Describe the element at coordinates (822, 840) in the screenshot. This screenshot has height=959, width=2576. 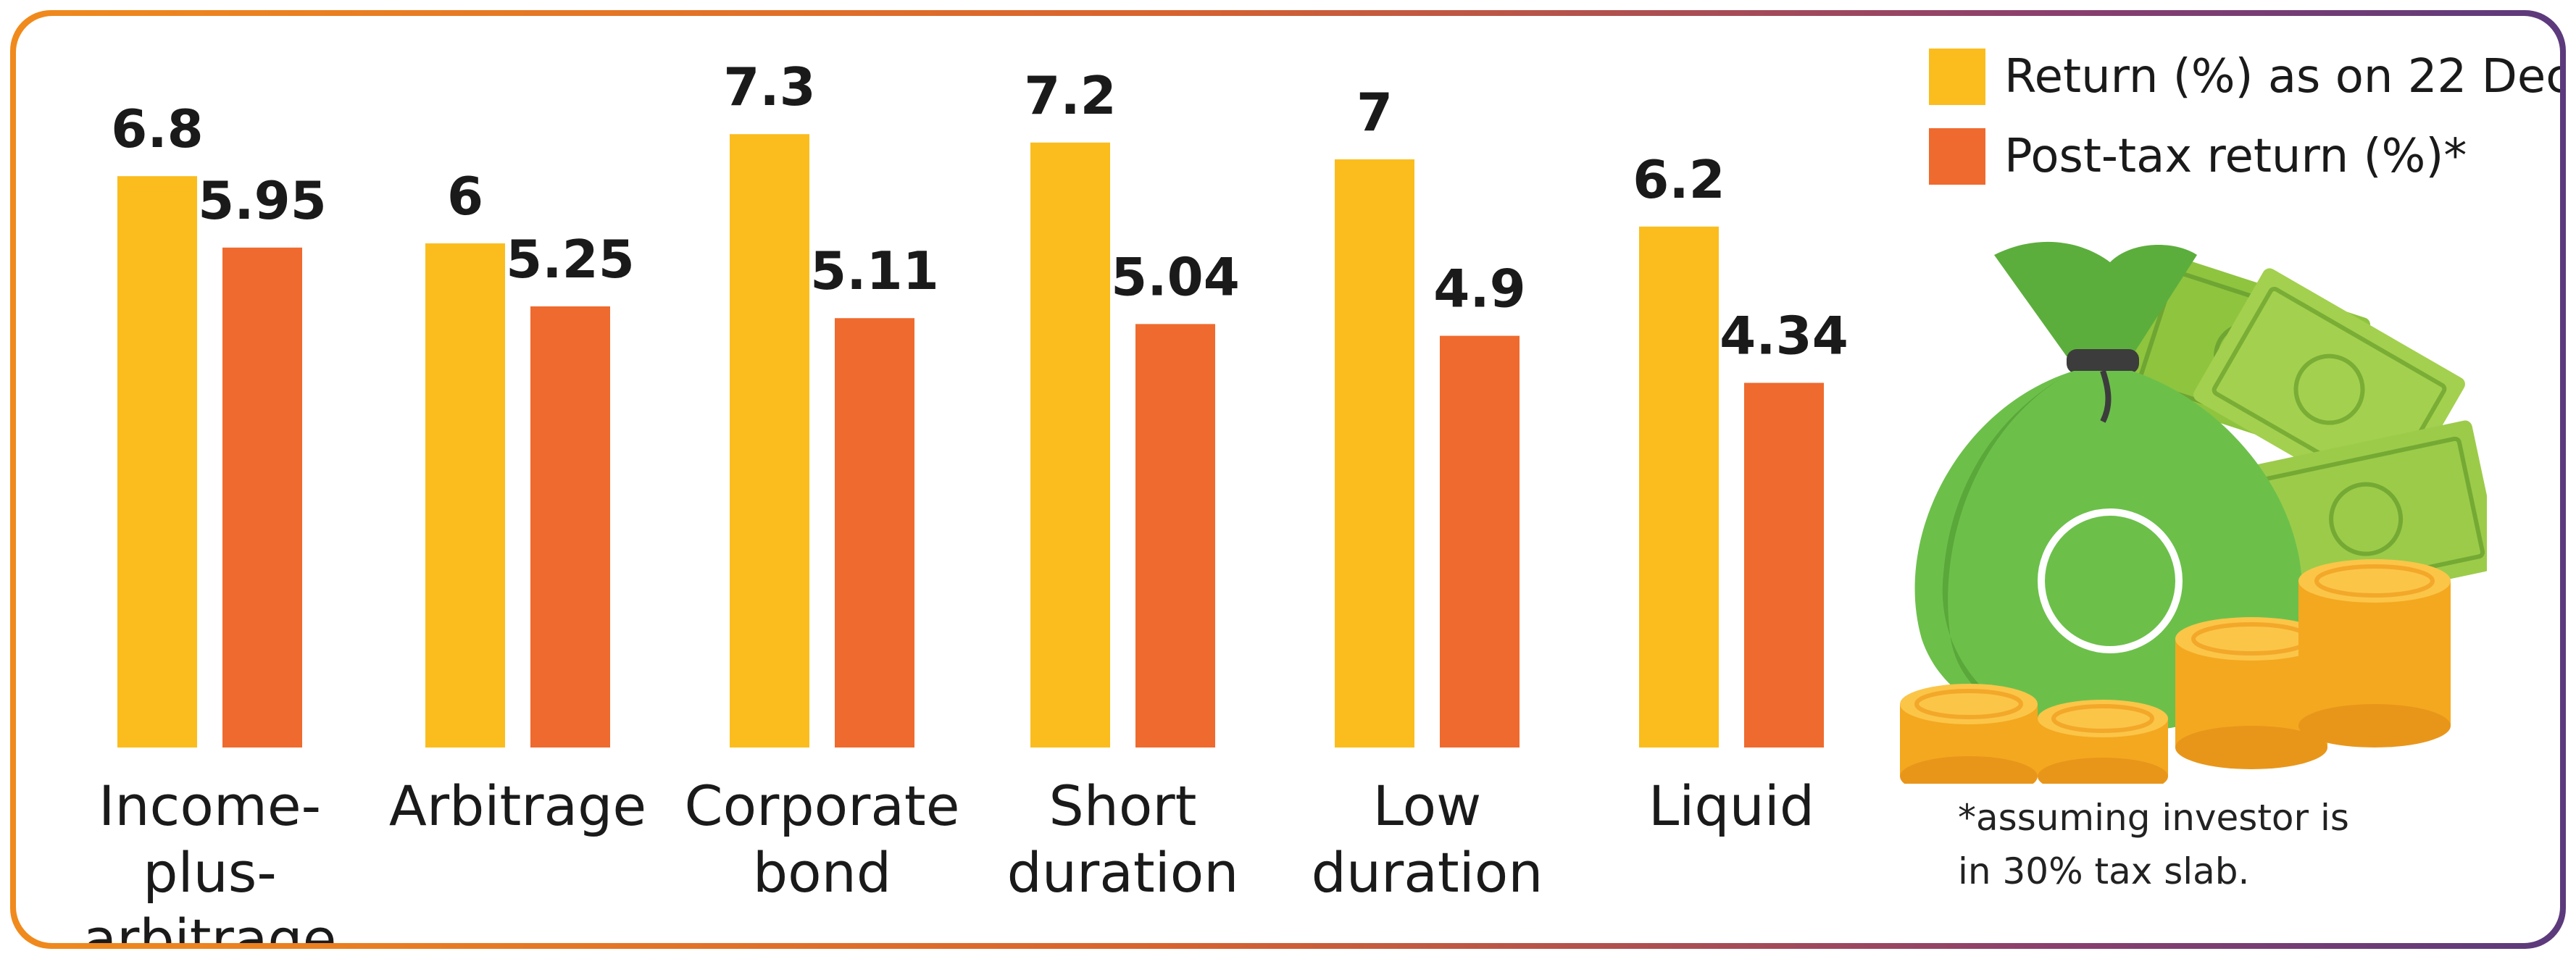
I see `category-label-2: Corporate bond` at that location.